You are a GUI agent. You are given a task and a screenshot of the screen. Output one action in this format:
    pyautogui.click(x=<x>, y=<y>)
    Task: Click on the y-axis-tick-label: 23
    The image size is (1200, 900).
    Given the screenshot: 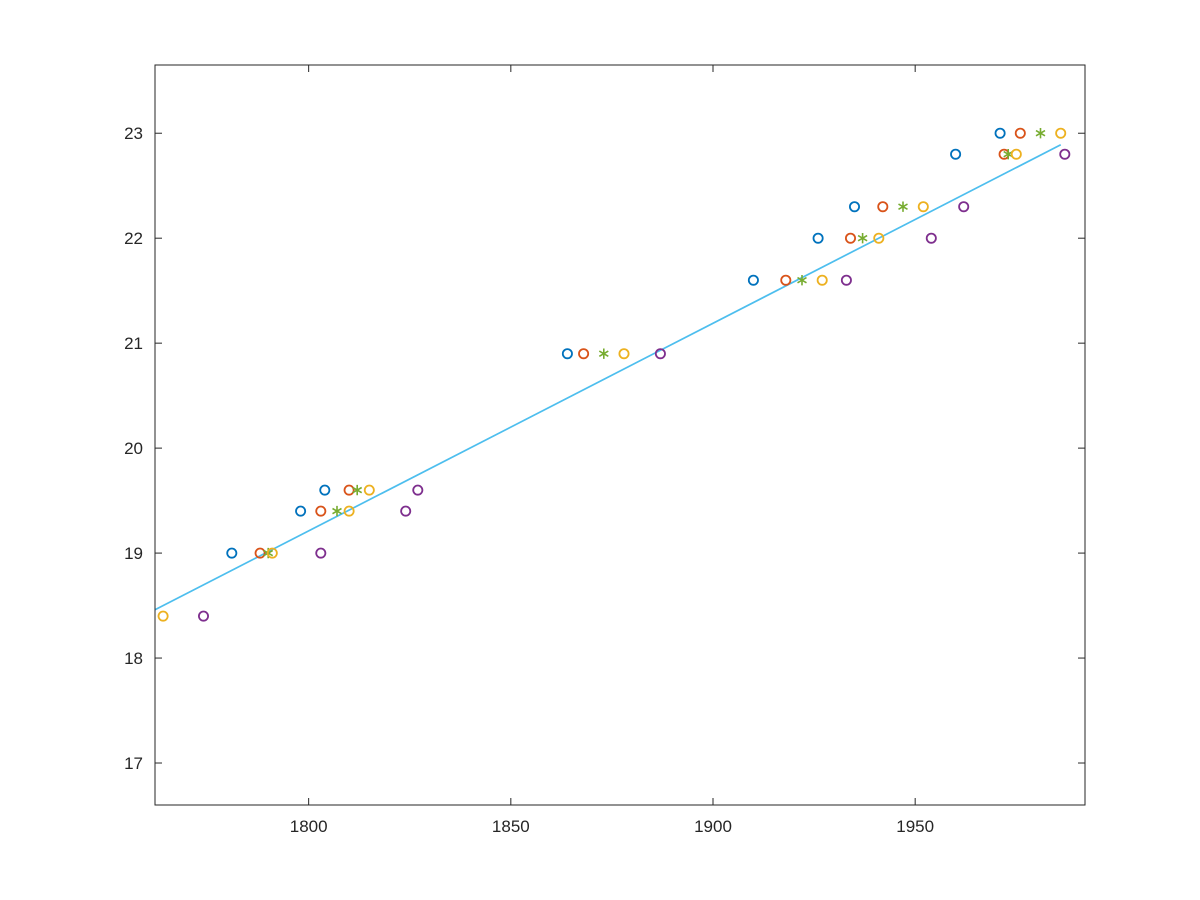 What is the action you would take?
    pyautogui.click(x=133, y=133)
    